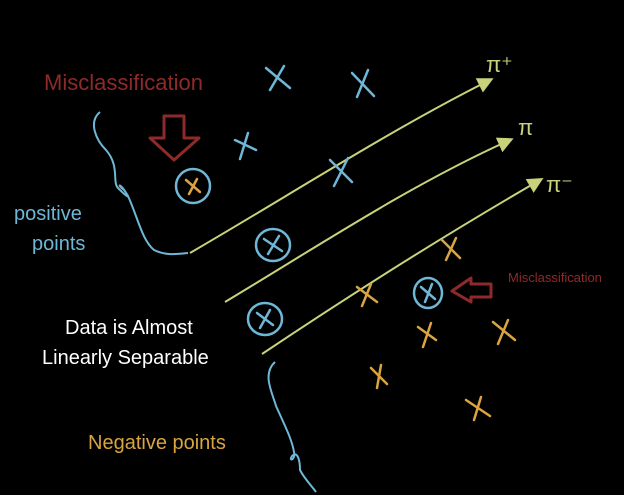  What do you see at coordinates (58, 244) in the screenshot?
I see `positive-label-line2: points` at bounding box center [58, 244].